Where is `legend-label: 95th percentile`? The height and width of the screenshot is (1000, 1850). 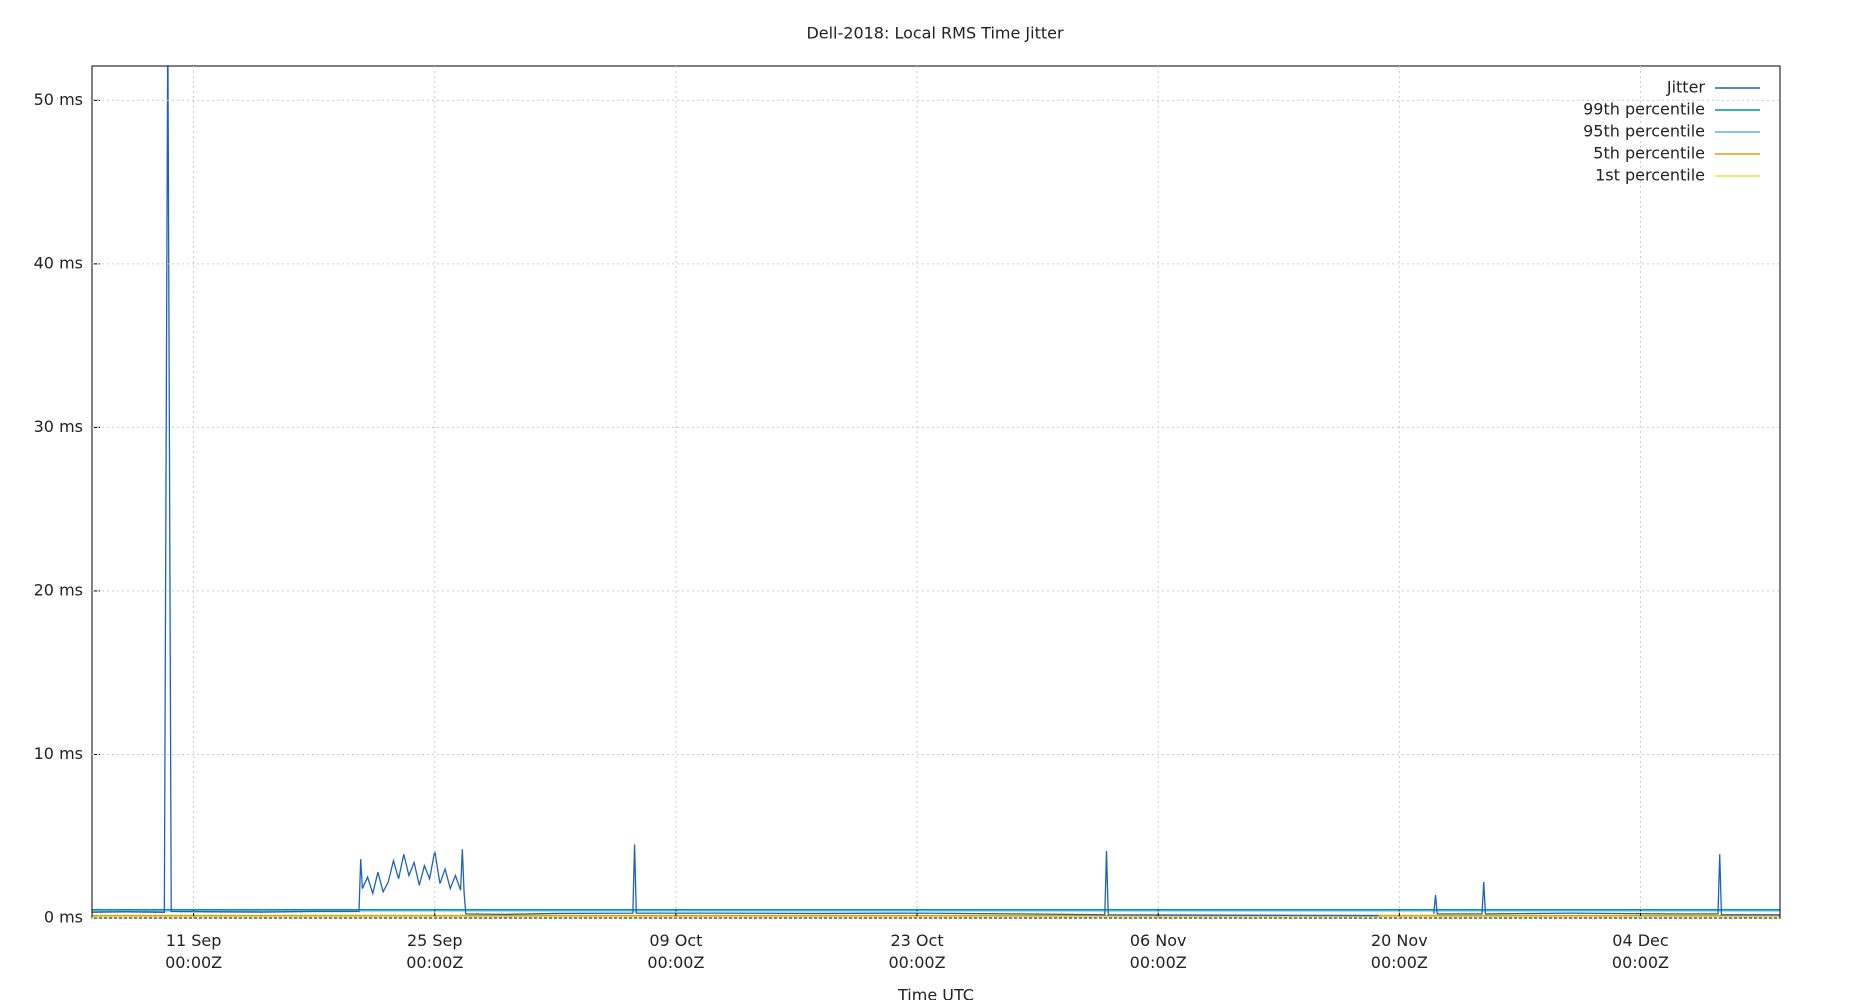
legend-label: 95th percentile is located at coordinates (1644, 131).